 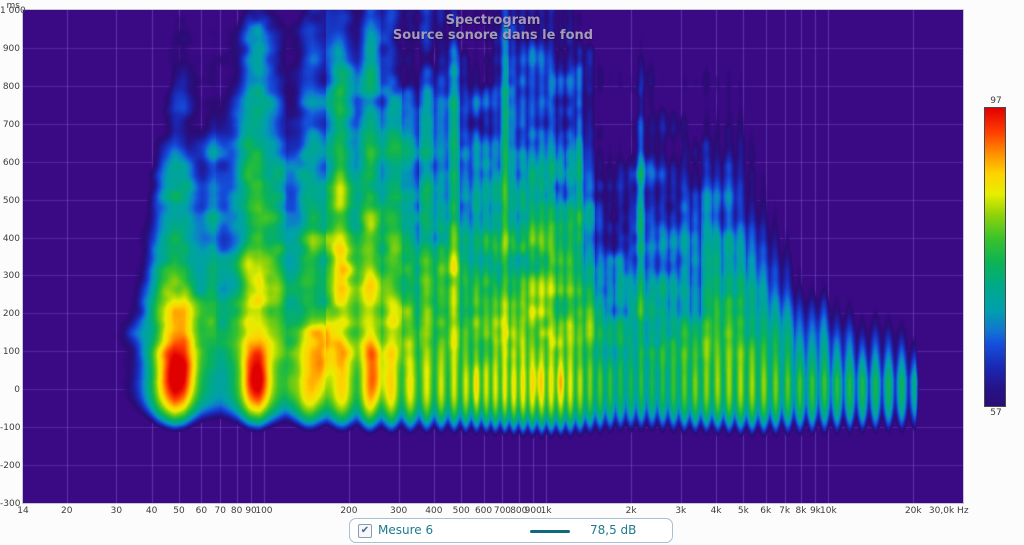 I want to click on x-tick-label: 3k, so click(x=681, y=511).